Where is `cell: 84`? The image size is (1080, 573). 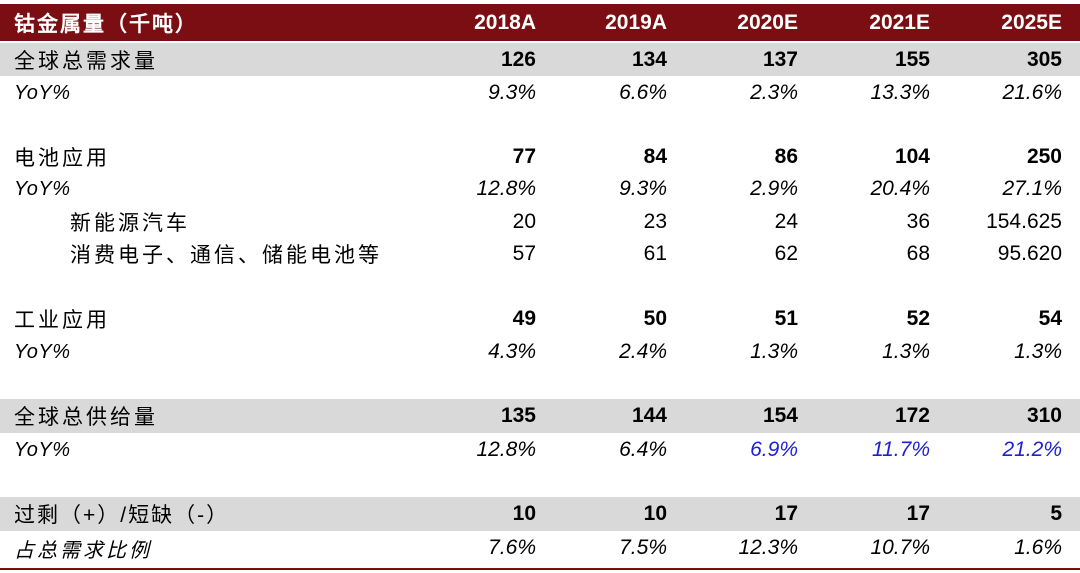
cell: 84 is located at coordinates (655, 156).